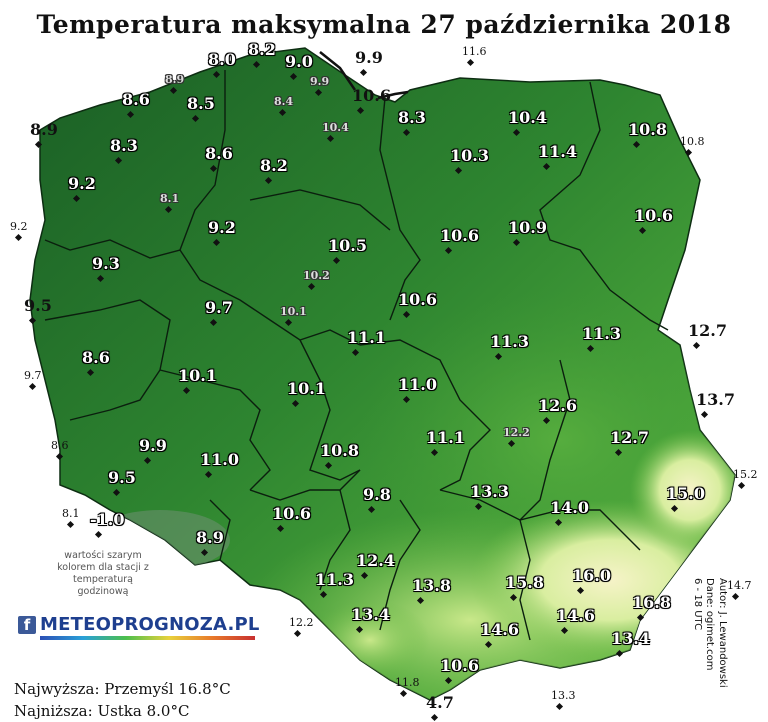 The image size is (768, 722). I want to click on meteoprognoza-logo: f METEOPROGNOZA.PL, so click(139, 627).